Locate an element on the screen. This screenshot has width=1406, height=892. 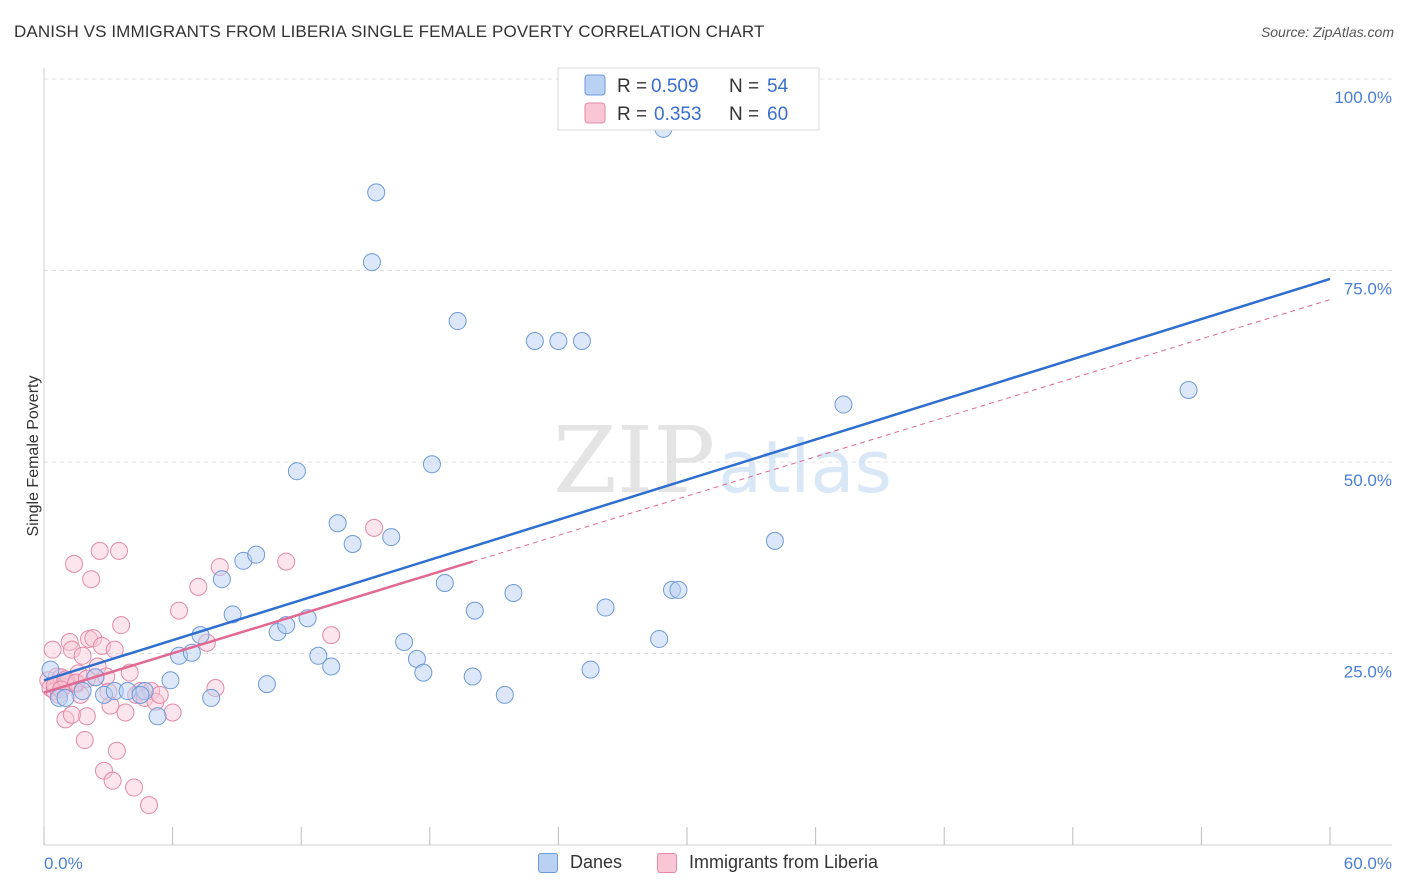
liberia-legend-label: Immigrants from Liberia is located at coordinates (784, 862).